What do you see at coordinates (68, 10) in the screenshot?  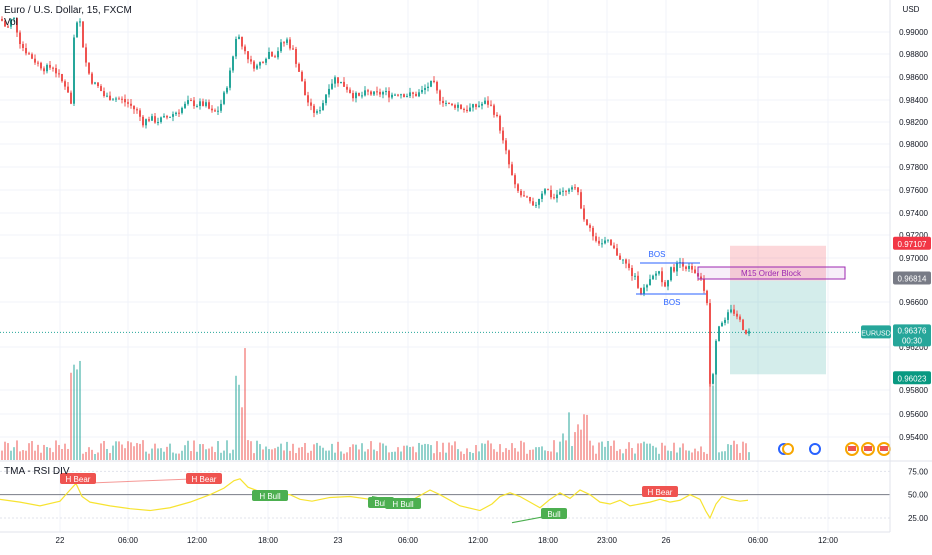 I see `symbol-title: Euro / U.S. Dollar, 15, FXCM` at bounding box center [68, 10].